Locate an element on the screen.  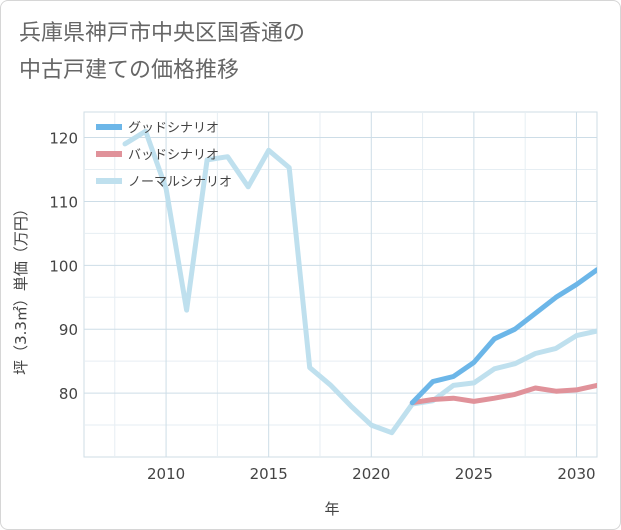
y-tick-label: 90 is located at coordinates (68, 330).